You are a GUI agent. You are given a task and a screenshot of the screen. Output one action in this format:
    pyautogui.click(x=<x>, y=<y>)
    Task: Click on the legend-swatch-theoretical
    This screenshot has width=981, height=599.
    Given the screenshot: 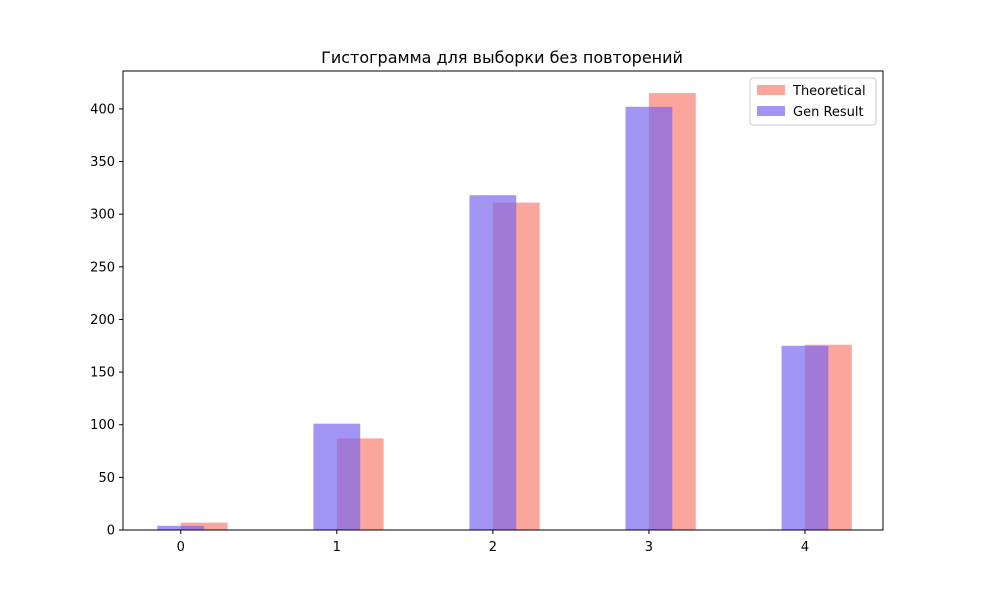 What is the action you would take?
    pyautogui.click(x=771, y=90)
    